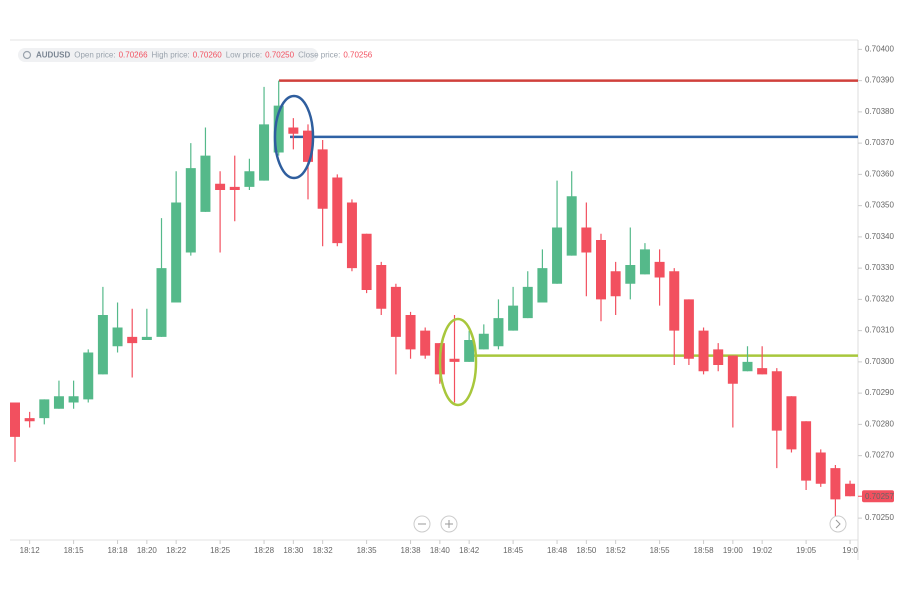 This screenshot has height=605, width=900. What do you see at coordinates (879, 392) in the screenshot?
I see `y-tick-label: 0.70290` at bounding box center [879, 392].